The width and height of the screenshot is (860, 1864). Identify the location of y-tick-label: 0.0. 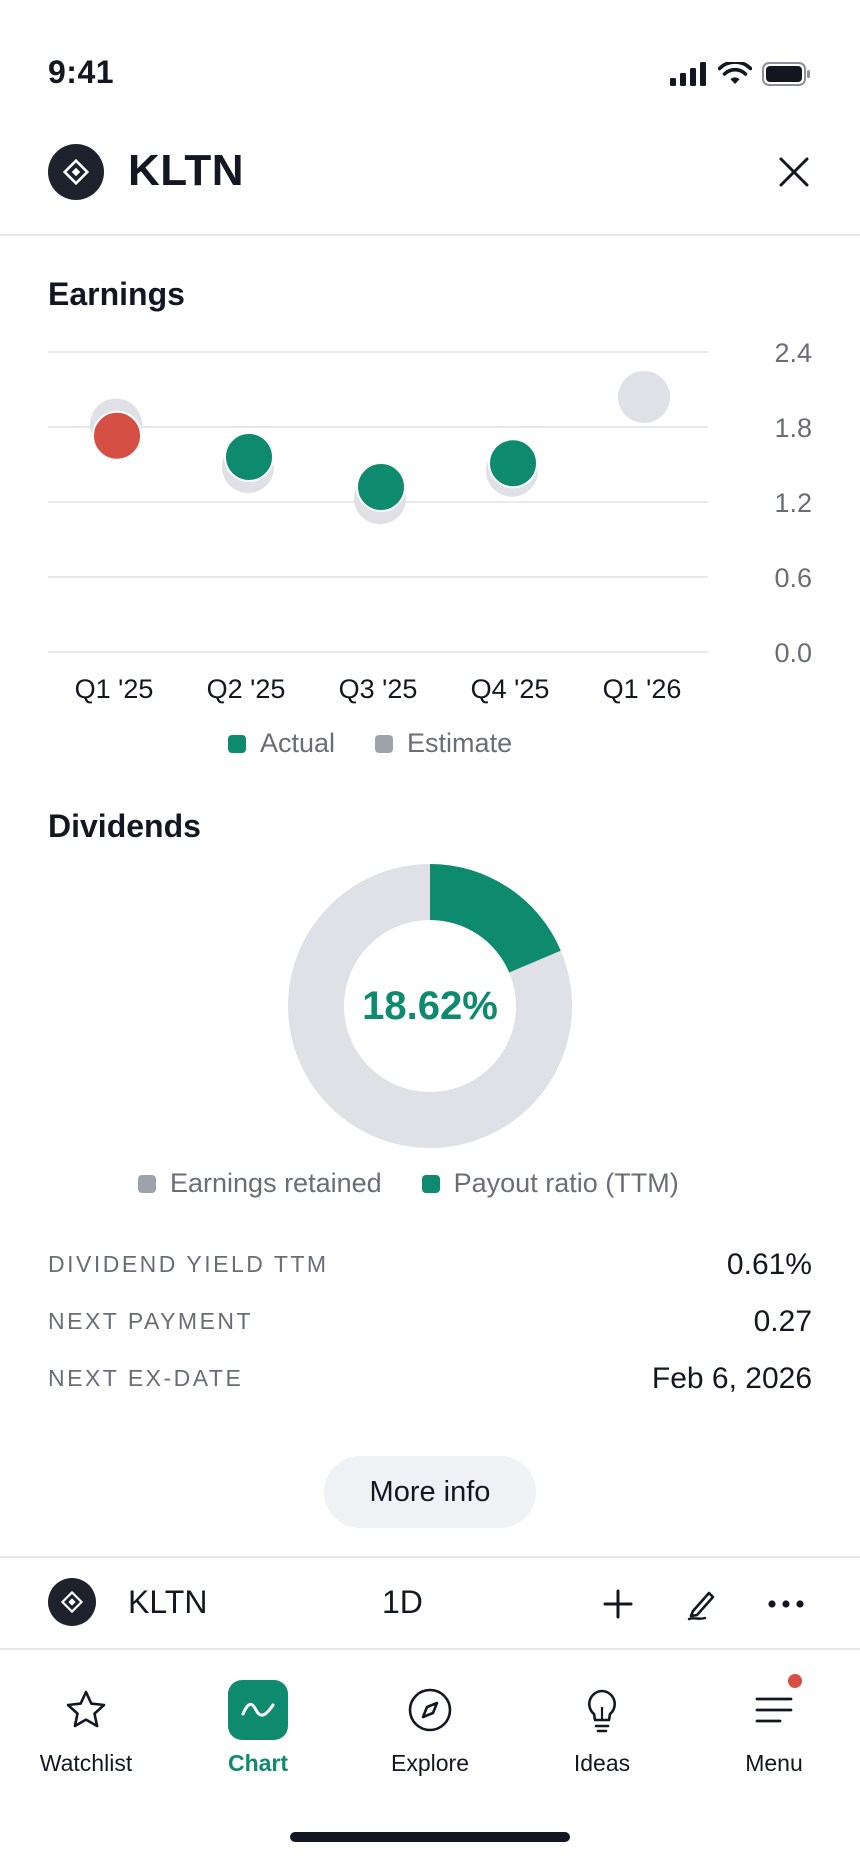
(793, 653).